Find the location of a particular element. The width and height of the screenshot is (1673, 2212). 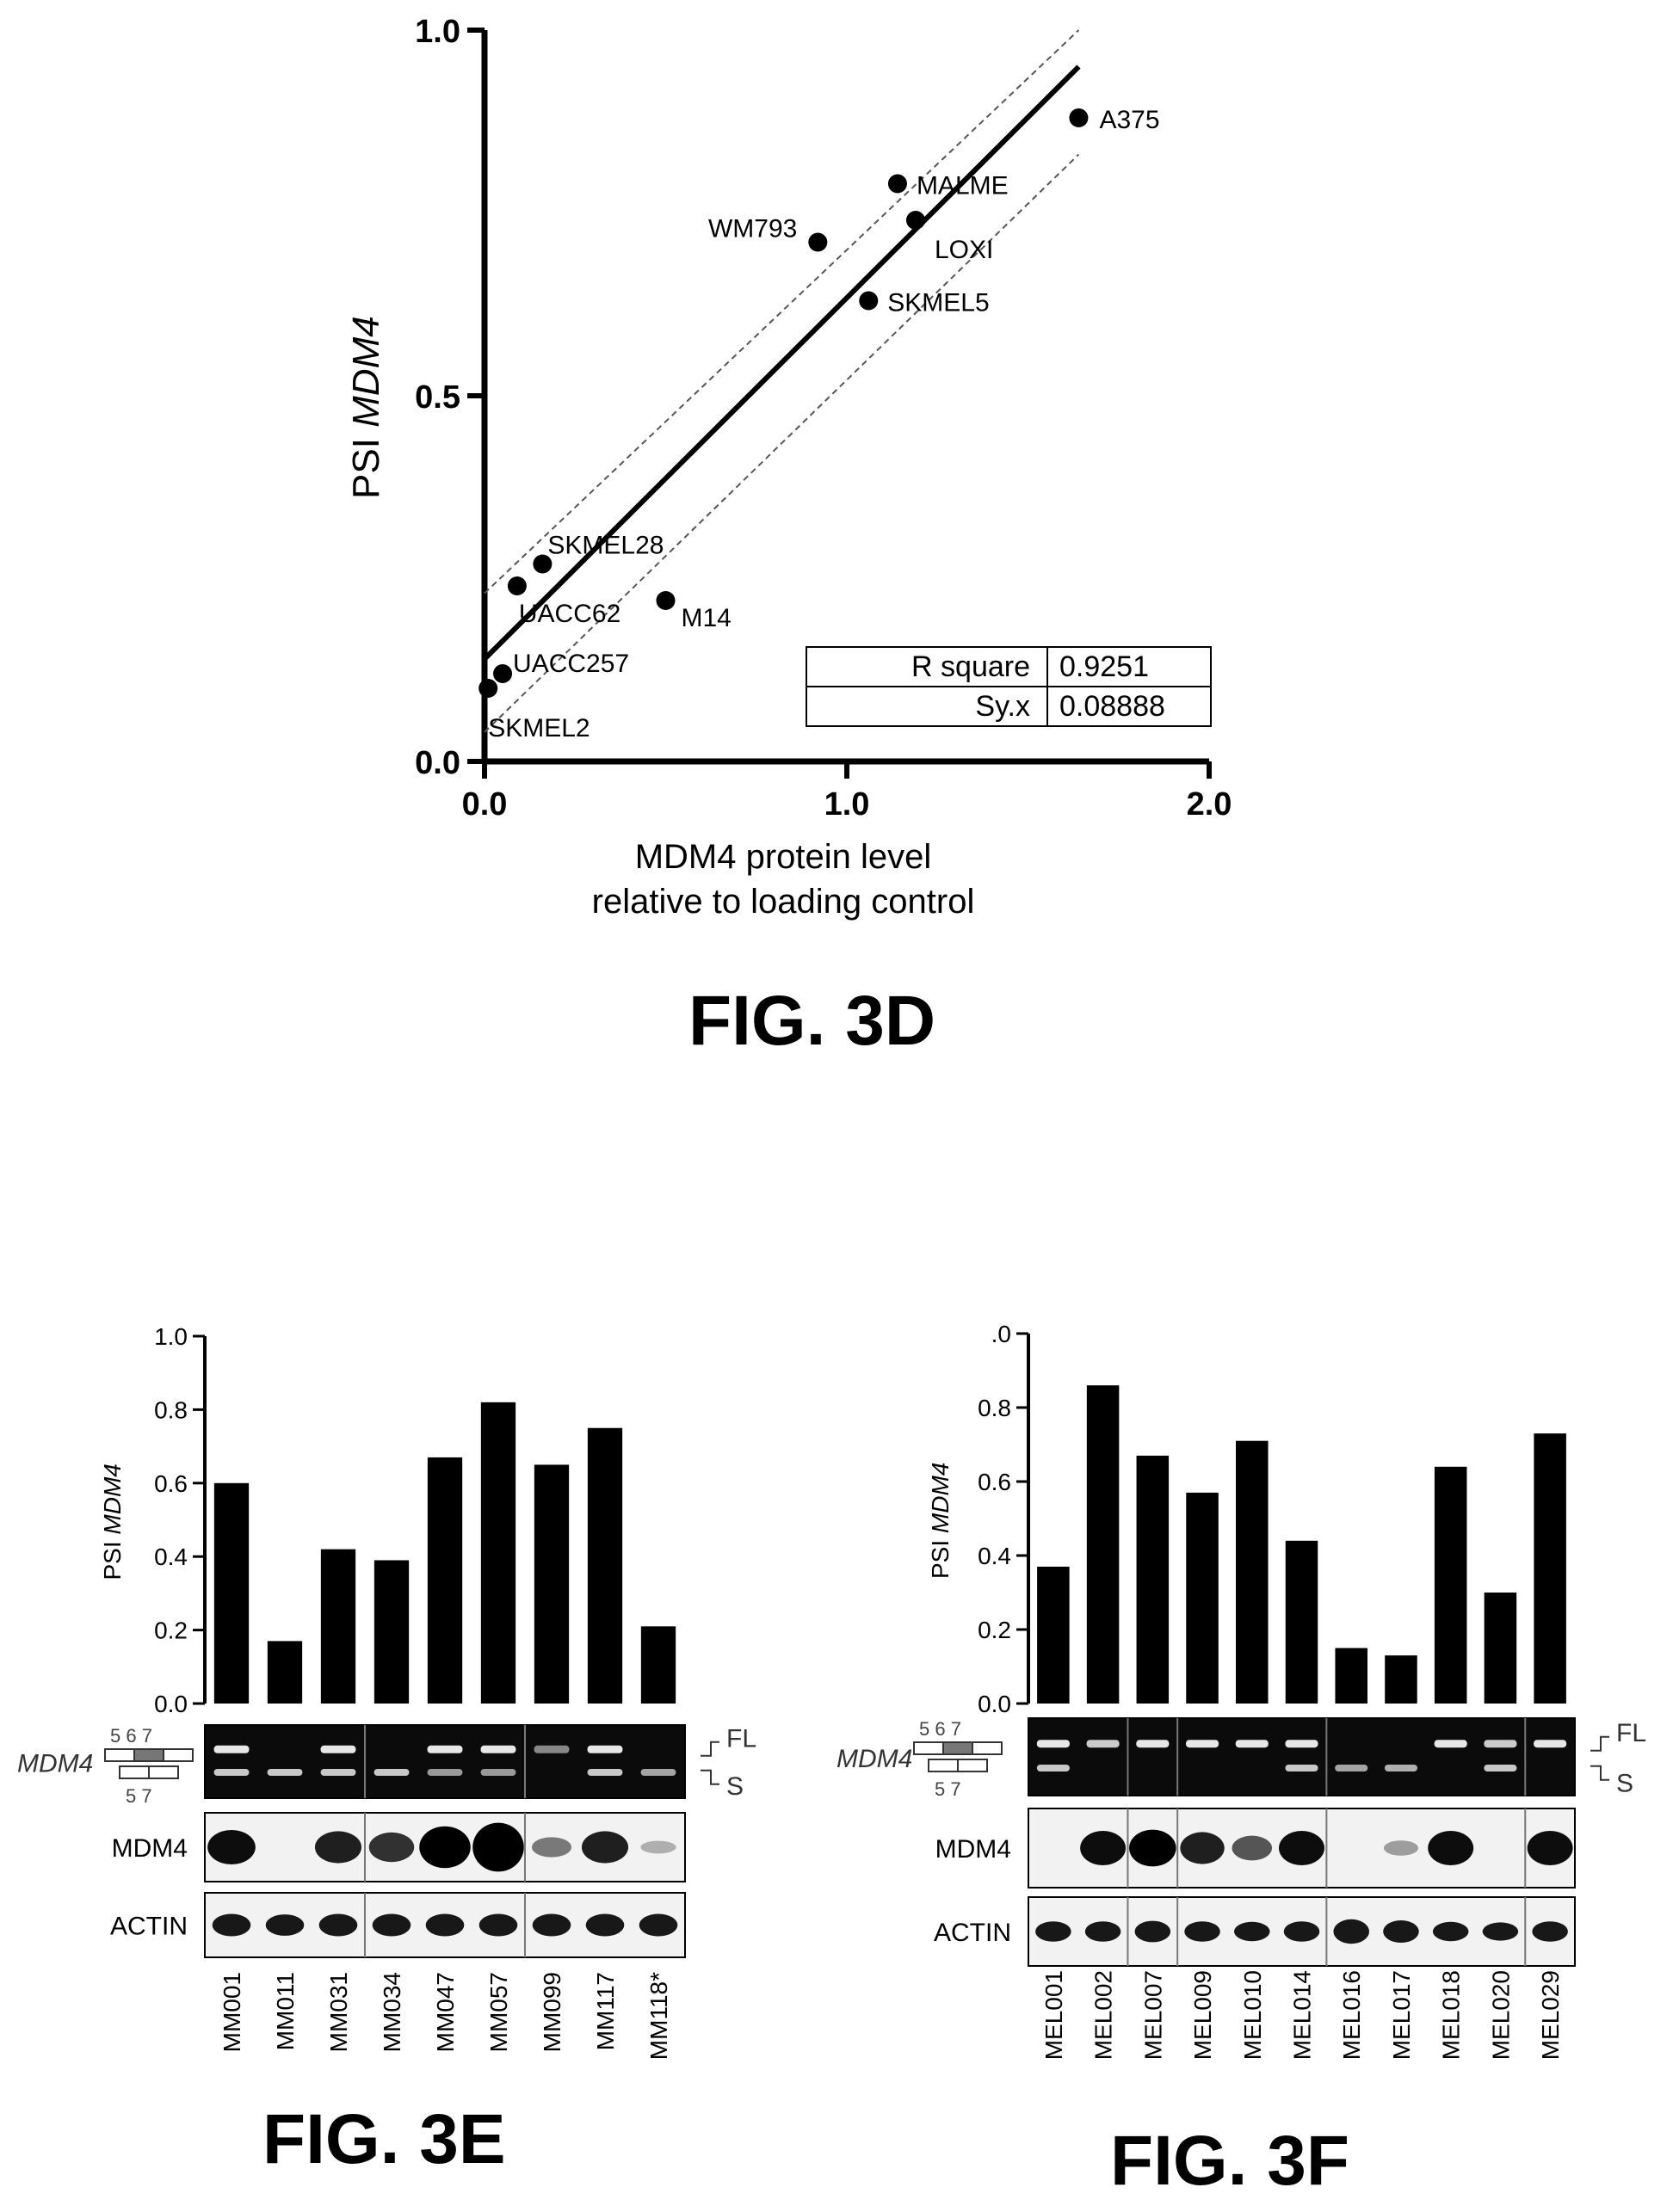

fig-3d-y-label-prefix: PSI is located at coordinates (366, 463).